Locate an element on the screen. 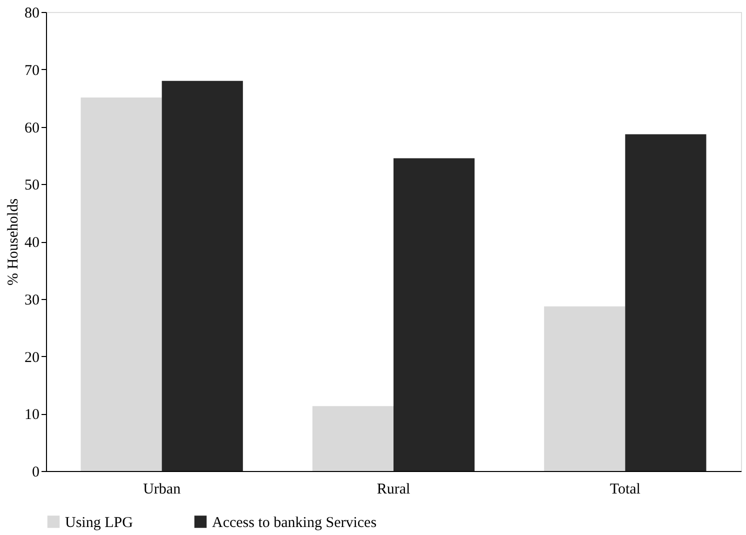  y-tick-label: 40 is located at coordinates (32, 243).